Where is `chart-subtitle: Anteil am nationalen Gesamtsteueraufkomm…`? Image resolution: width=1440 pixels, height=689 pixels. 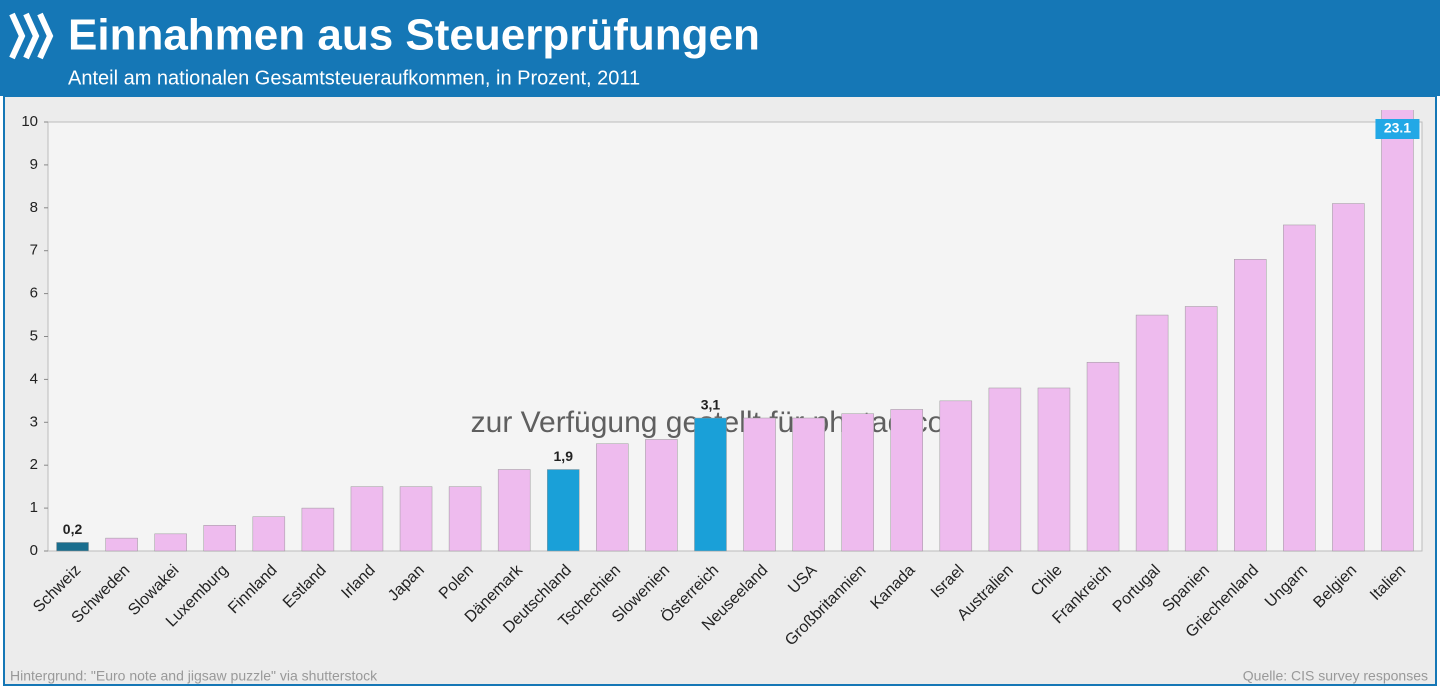
chart-subtitle: Anteil am nationalen Gesamtsteueraufkomm… is located at coordinates (354, 78).